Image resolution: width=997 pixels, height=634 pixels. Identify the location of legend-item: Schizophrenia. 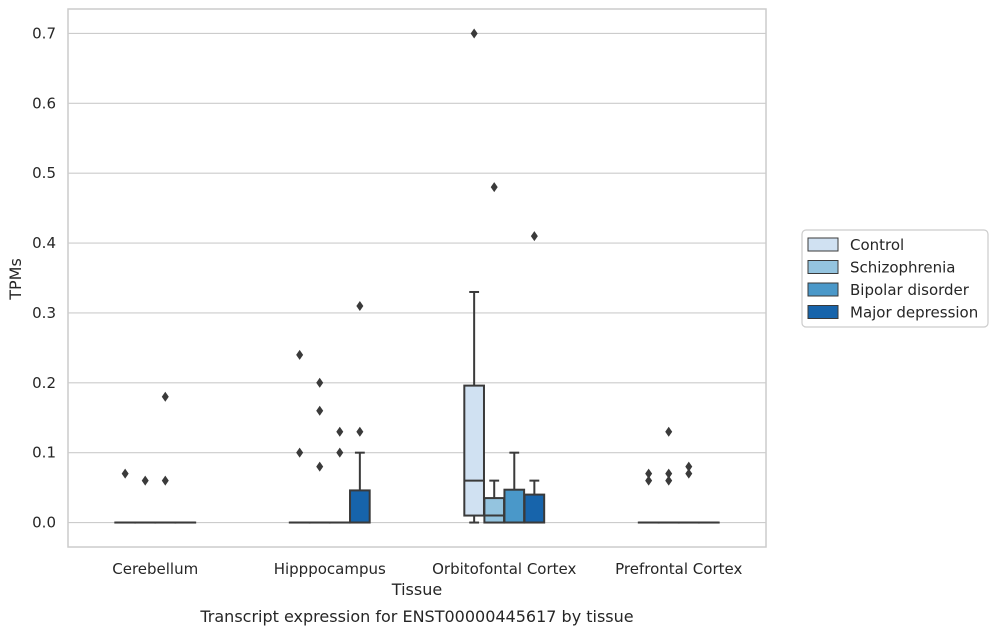
(881, 268).